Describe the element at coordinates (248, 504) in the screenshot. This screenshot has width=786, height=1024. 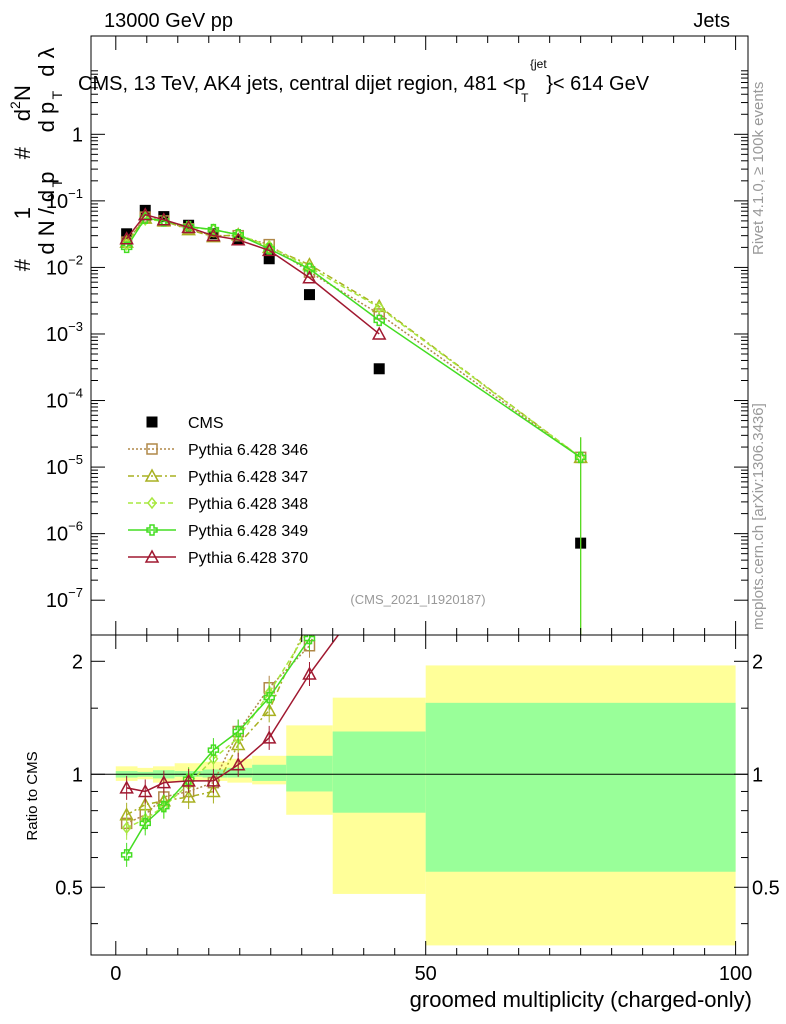
I see `legend-label: Pythia 6.428 348` at that location.